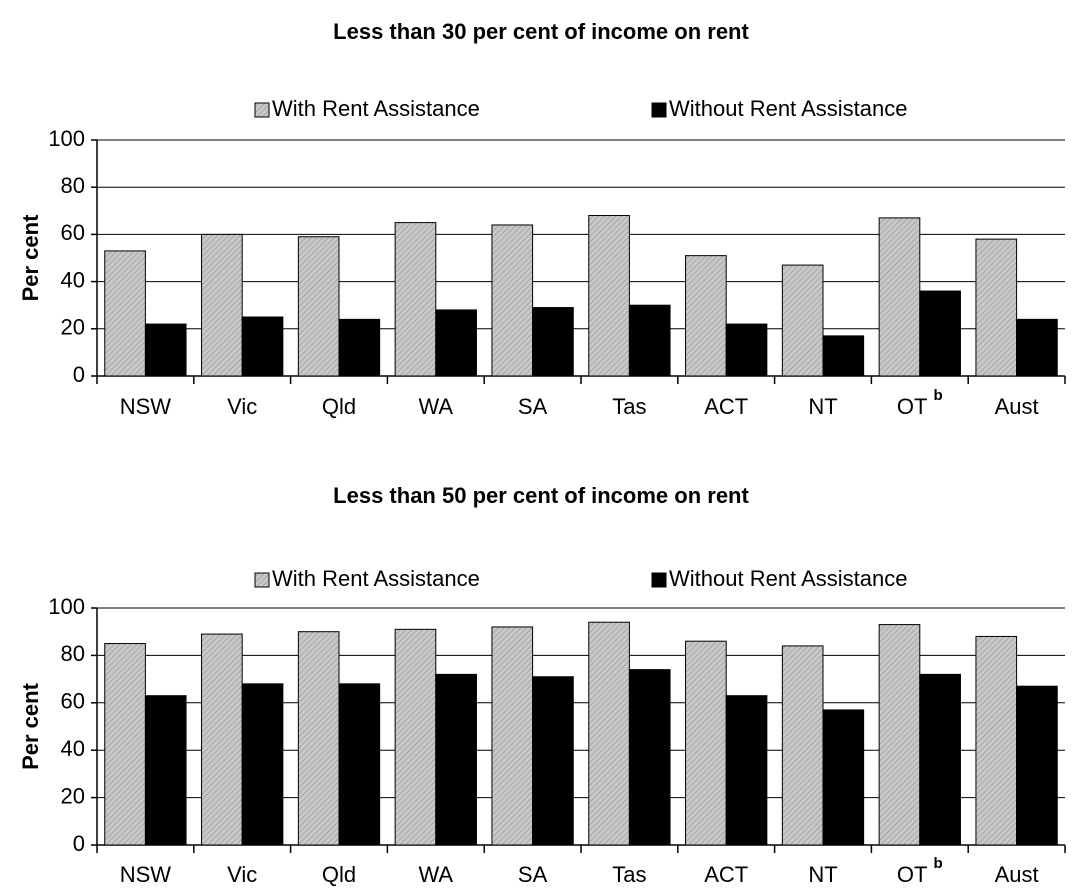  I want to click on chart-title: Less than 30 per cent of income on rent, so click(541, 31).